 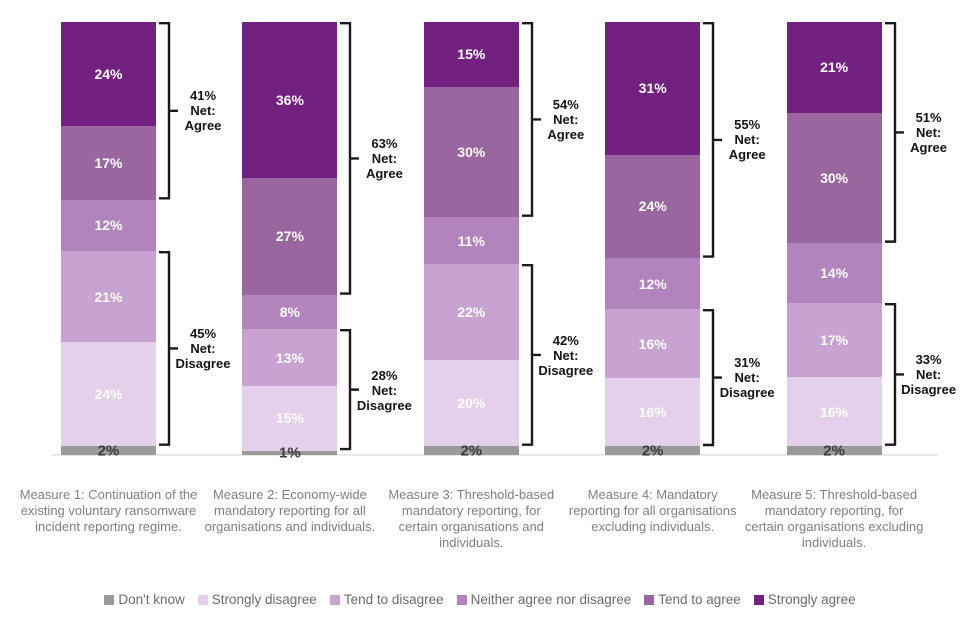 I want to click on bar-segment-tend_to_agree-m5: 30%, so click(x=834, y=177).